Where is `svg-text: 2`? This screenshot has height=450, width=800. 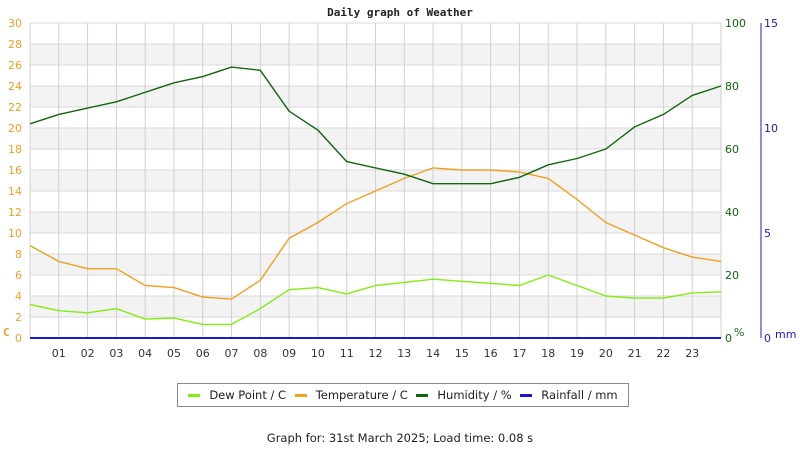 svg-text: 2 is located at coordinates (18, 317).